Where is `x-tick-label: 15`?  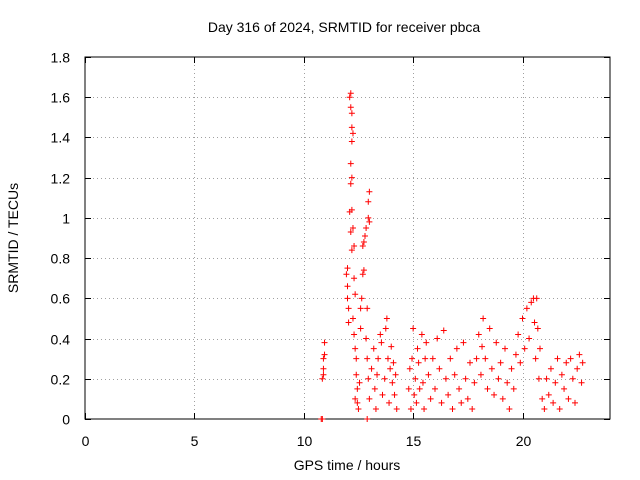
x-tick-label: 15 is located at coordinates (414, 441).